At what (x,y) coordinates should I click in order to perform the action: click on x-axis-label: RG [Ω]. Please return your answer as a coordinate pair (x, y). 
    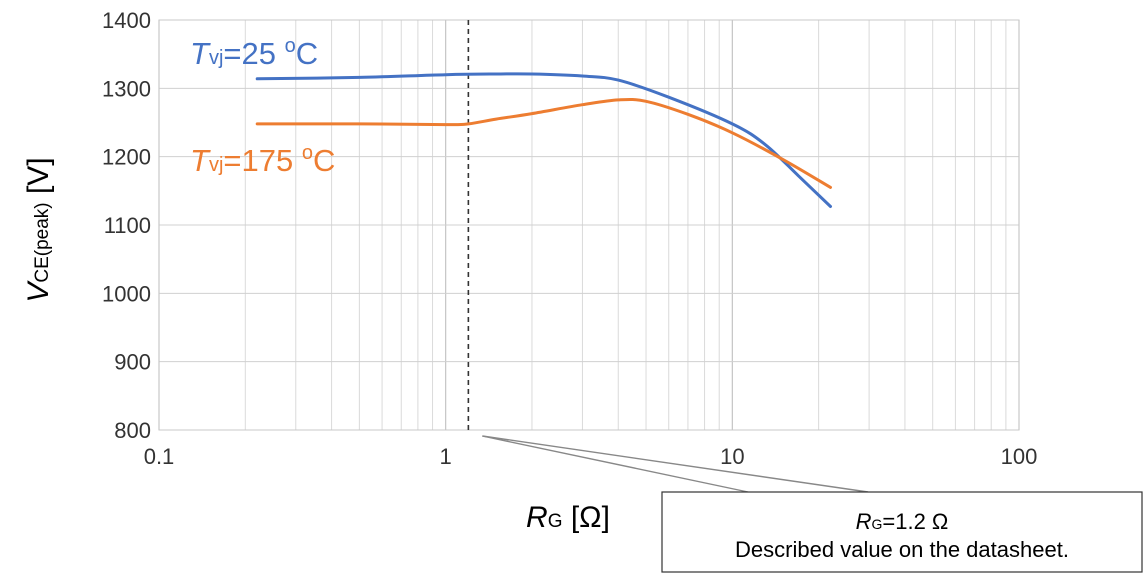
    Looking at the image, I should click on (568, 517).